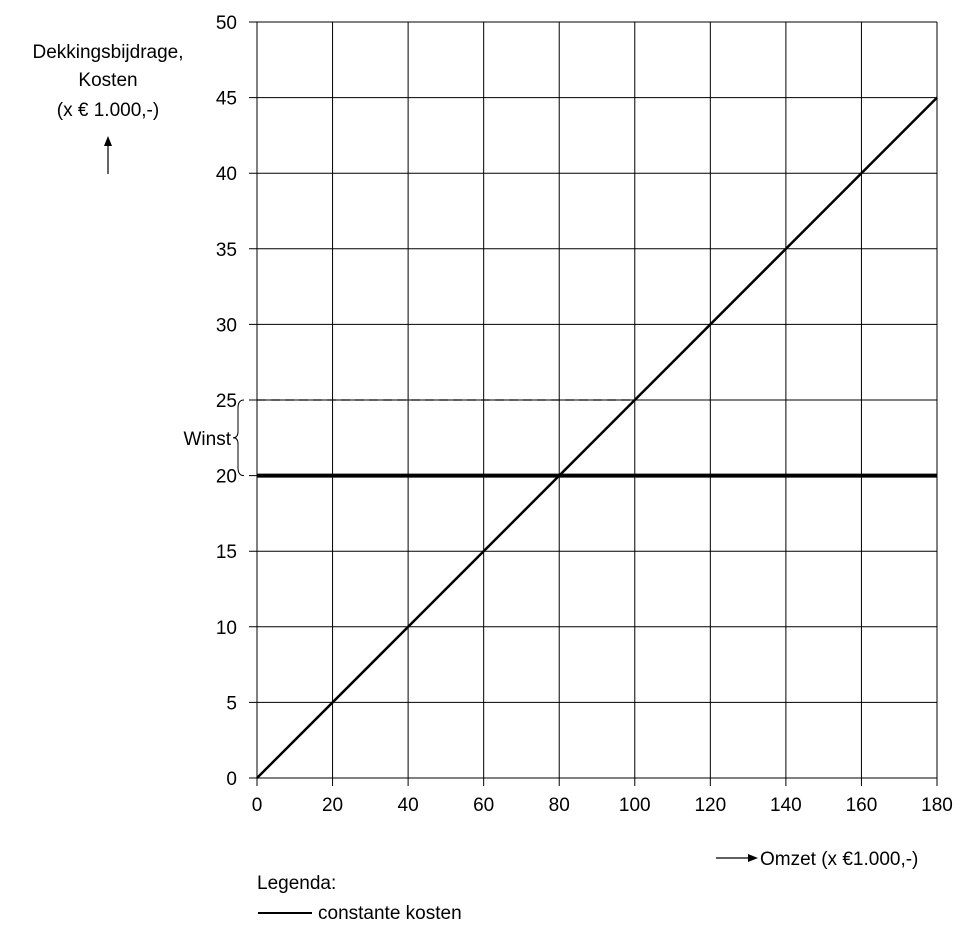 The height and width of the screenshot is (927, 960). Describe the element at coordinates (226, 401) in the screenshot. I see `y-tick-label: 25` at that location.